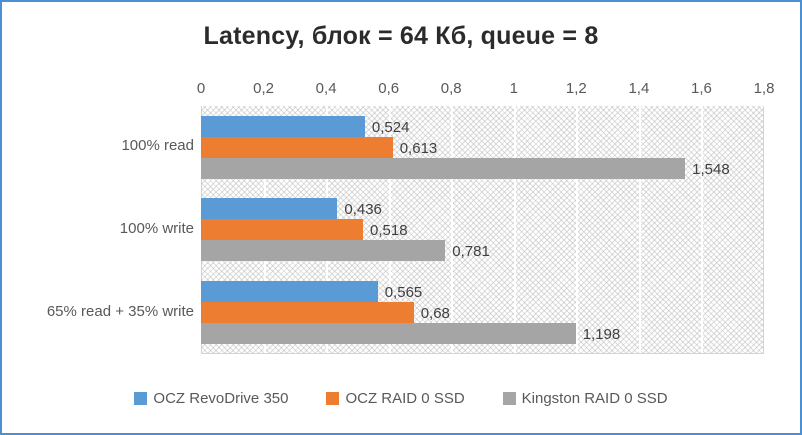 The image size is (802, 435). Describe the element at coordinates (401, 36) in the screenshot. I see `chart-title: Latency, блок = 64 Кб, queue = 8` at that location.